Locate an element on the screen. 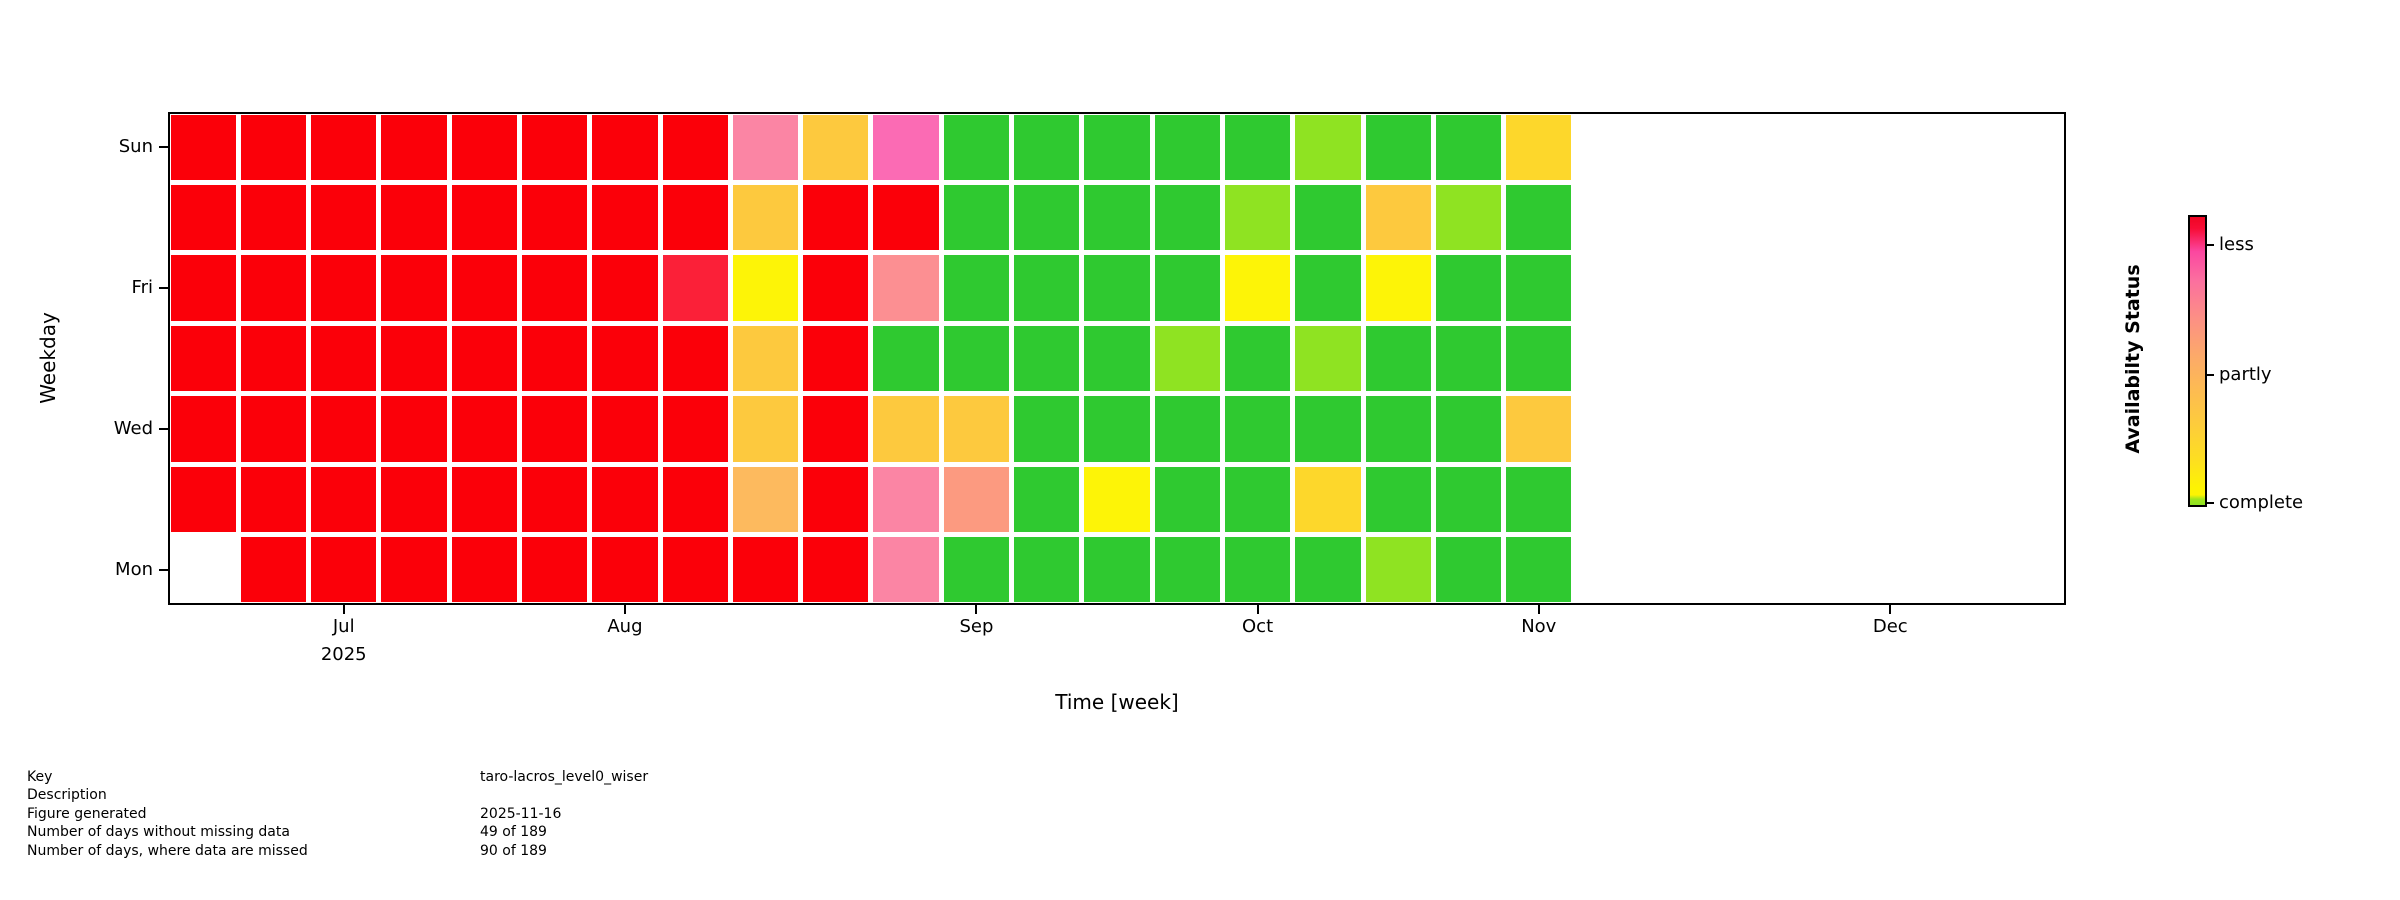  y-tick-label: Mon is located at coordinates (134, 569).